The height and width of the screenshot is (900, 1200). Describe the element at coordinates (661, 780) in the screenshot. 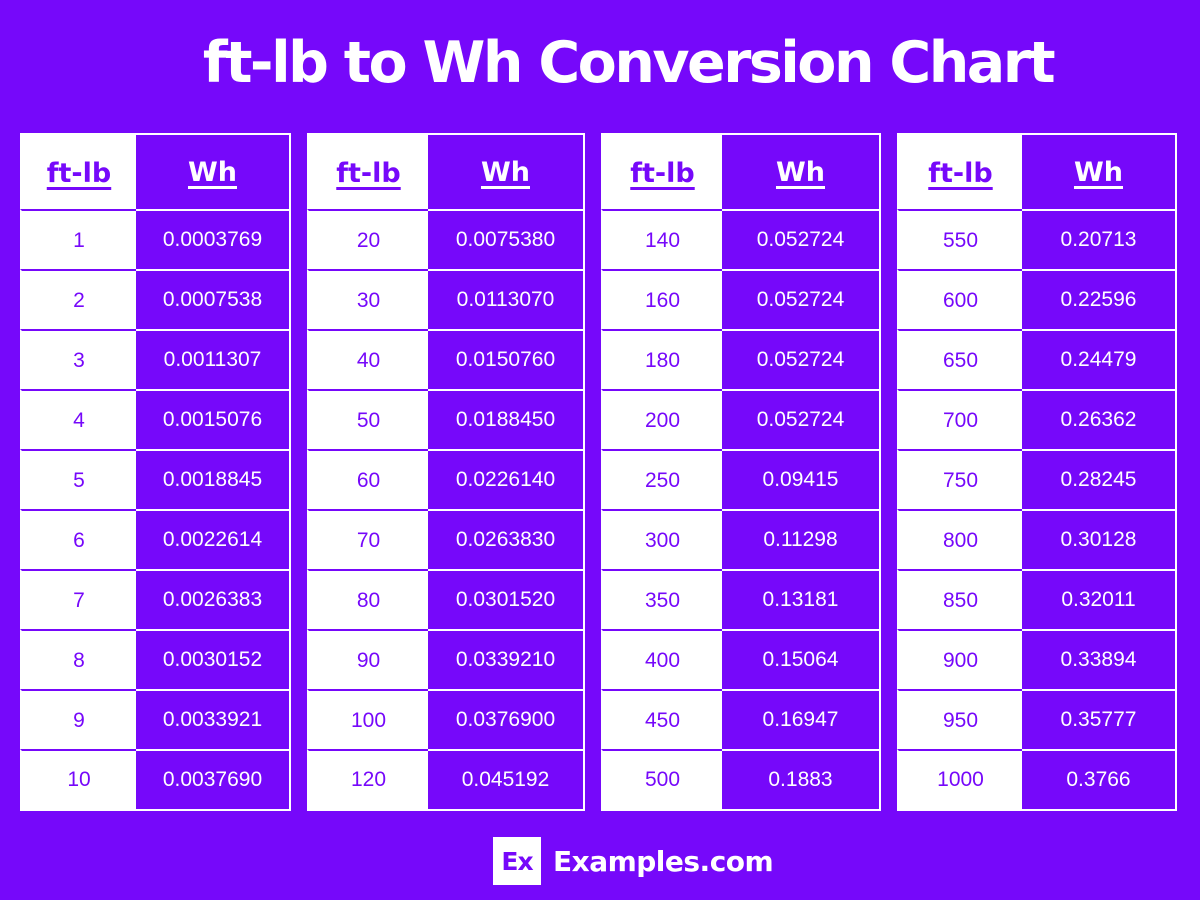

I see `ft-lb-value: 500` at that location.